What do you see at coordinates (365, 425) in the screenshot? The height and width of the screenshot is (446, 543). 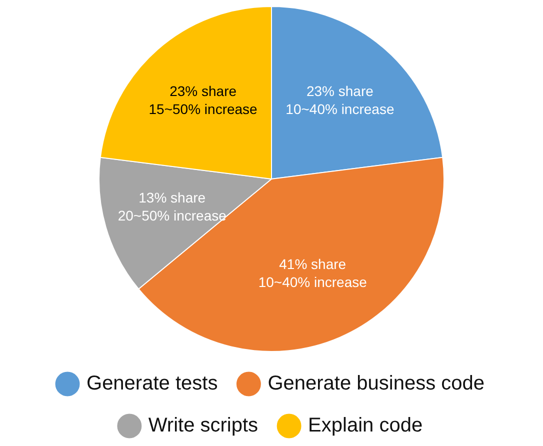 I see `legend-label: Explain code` at bounding box center [365, 425].